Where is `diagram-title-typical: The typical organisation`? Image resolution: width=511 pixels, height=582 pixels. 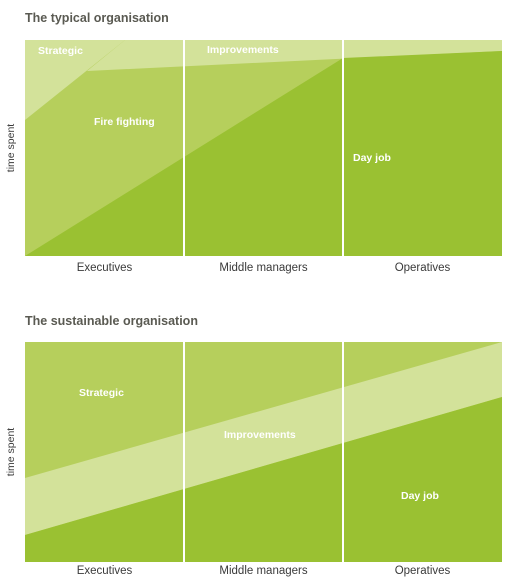
diagram-title-typical: The typical organisation is located at coordinates (97, 18).